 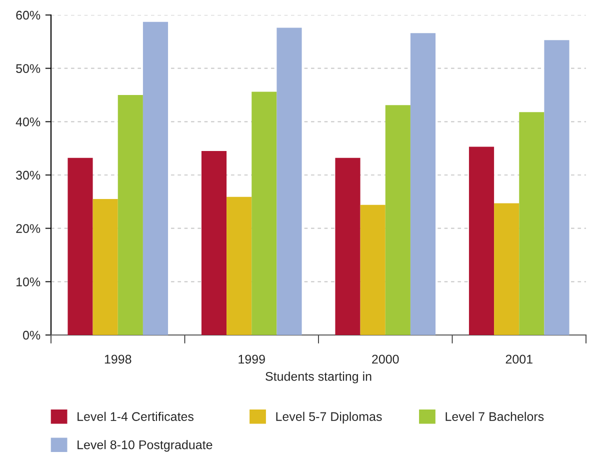 What do you see at coordinates (495, 416) in the screenshot?
I see `legend-label: Level 7 Bachelors` at bounding box center [495, 416].